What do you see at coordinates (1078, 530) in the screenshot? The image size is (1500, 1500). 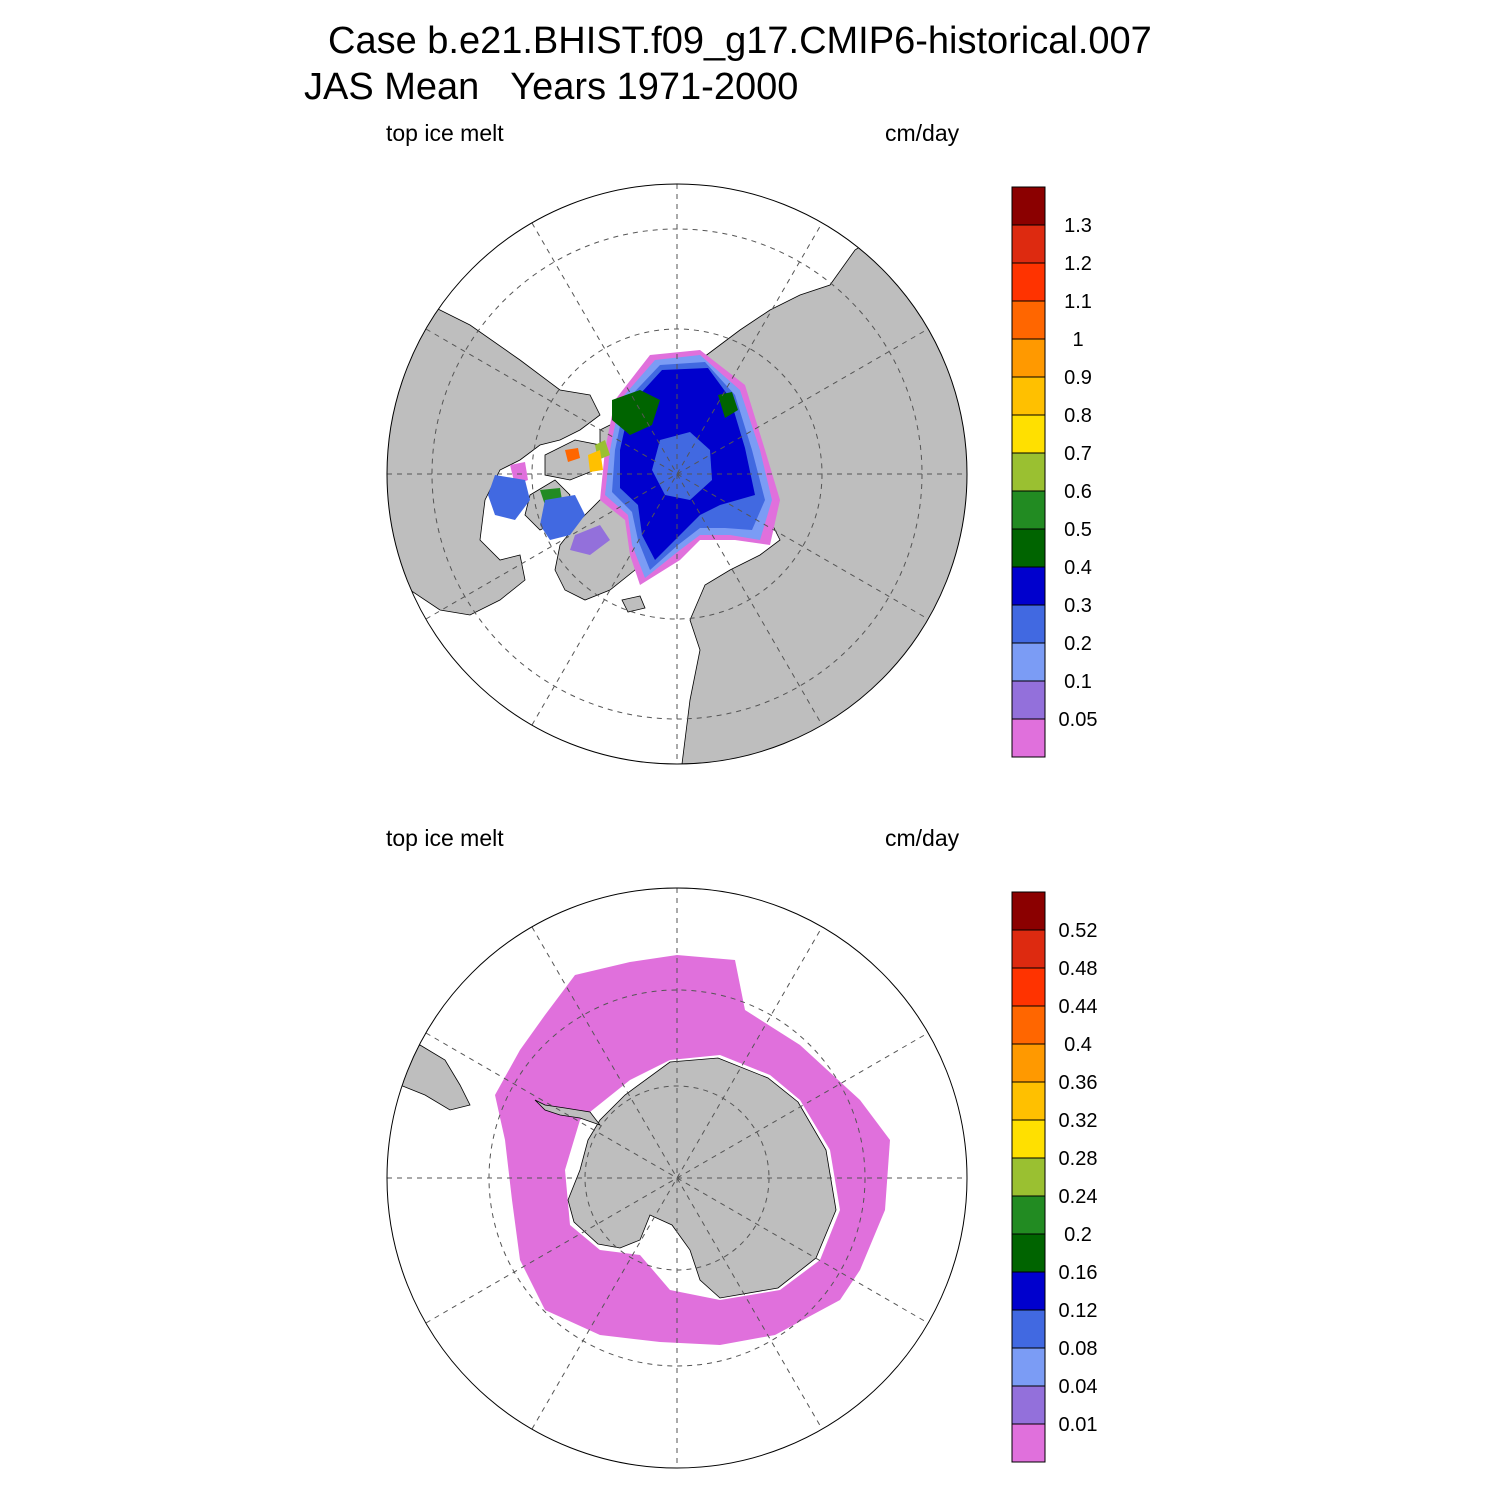 I see `colorbar-label: 0.5` at bounding box center [1078, 530].